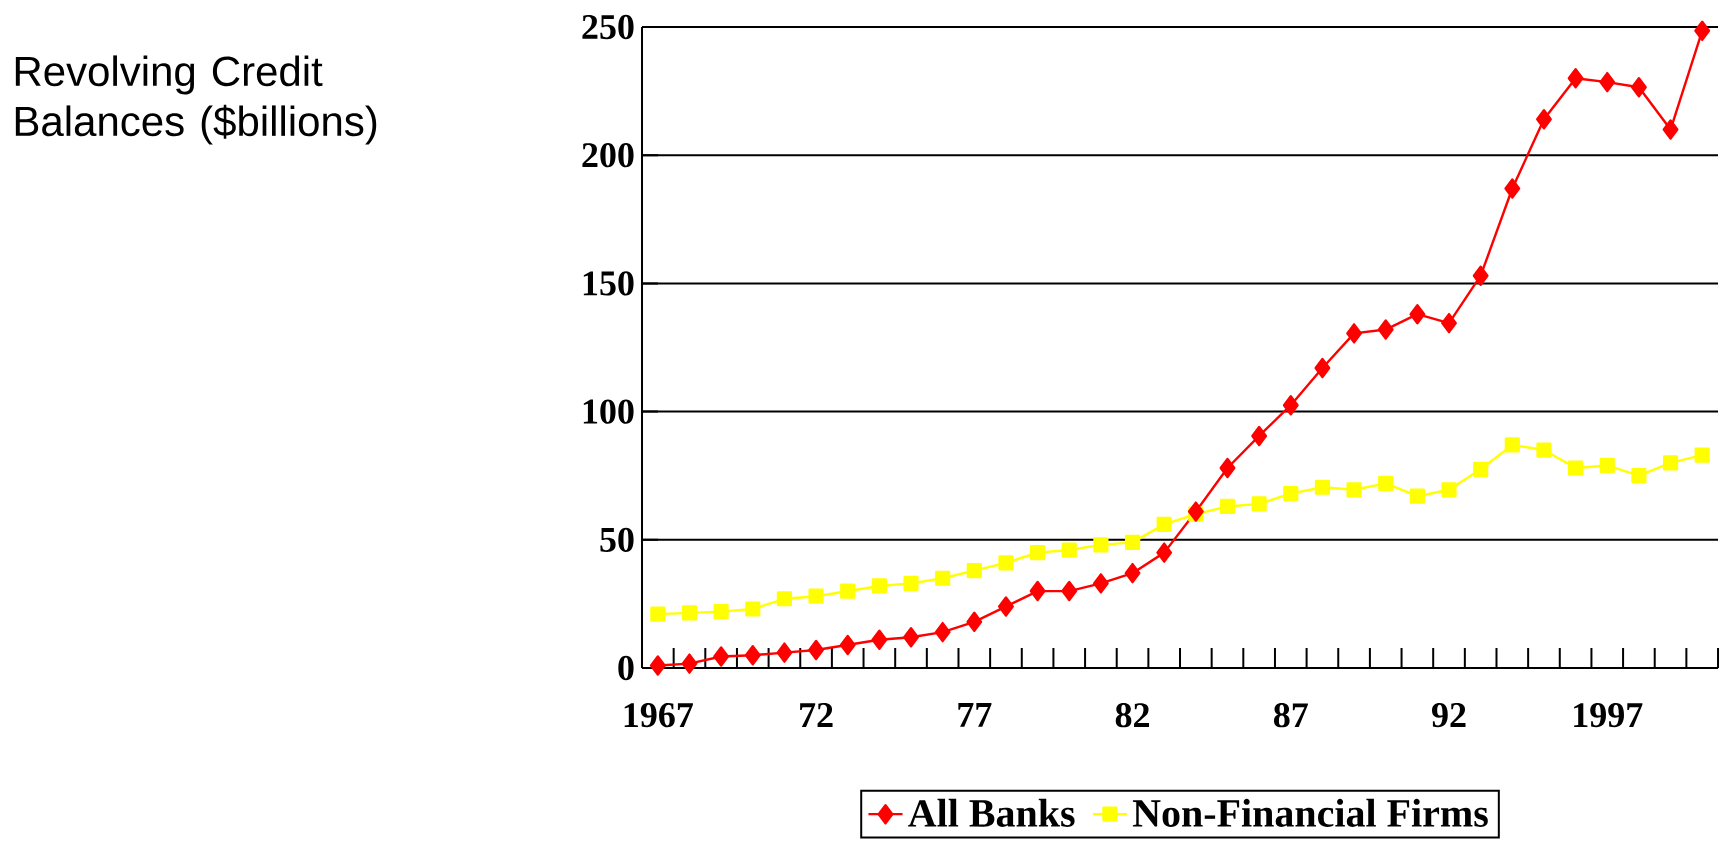  What do you see at coordinates (1310, 812) in the screenshot?
I see `legend-label: Non-Financial Firms` at bounding box center [1310, 812].